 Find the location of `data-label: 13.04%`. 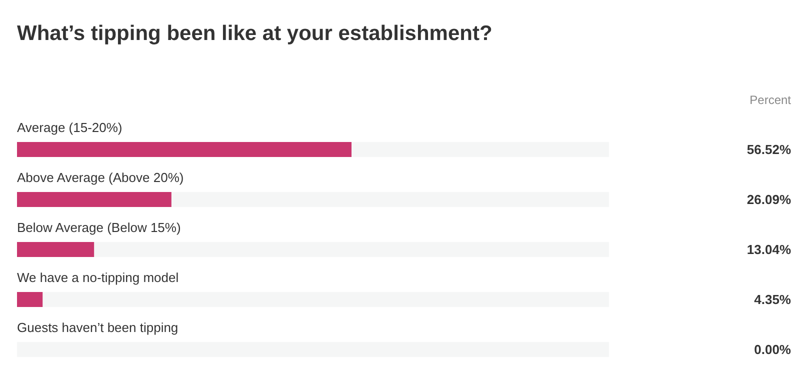

data-label: 13.04% is located at coordinates (769, 249).